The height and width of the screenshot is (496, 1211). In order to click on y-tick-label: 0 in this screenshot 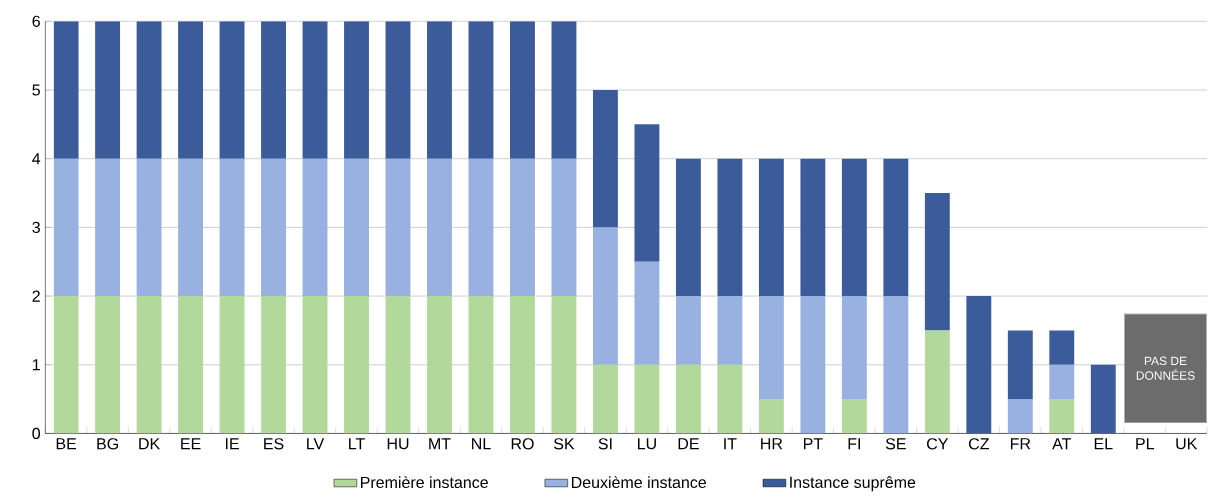, I will do `click(36, 433)`.